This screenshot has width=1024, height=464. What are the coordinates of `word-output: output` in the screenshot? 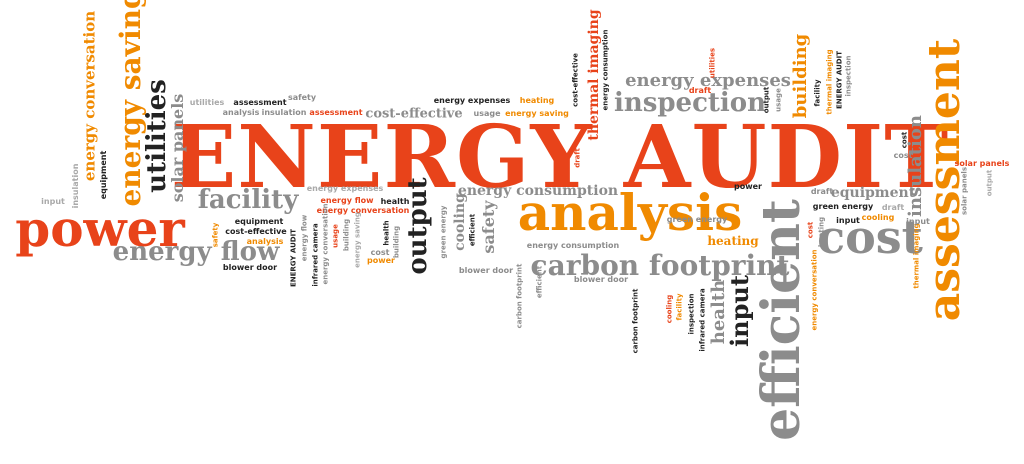 It's located at (418, 226).